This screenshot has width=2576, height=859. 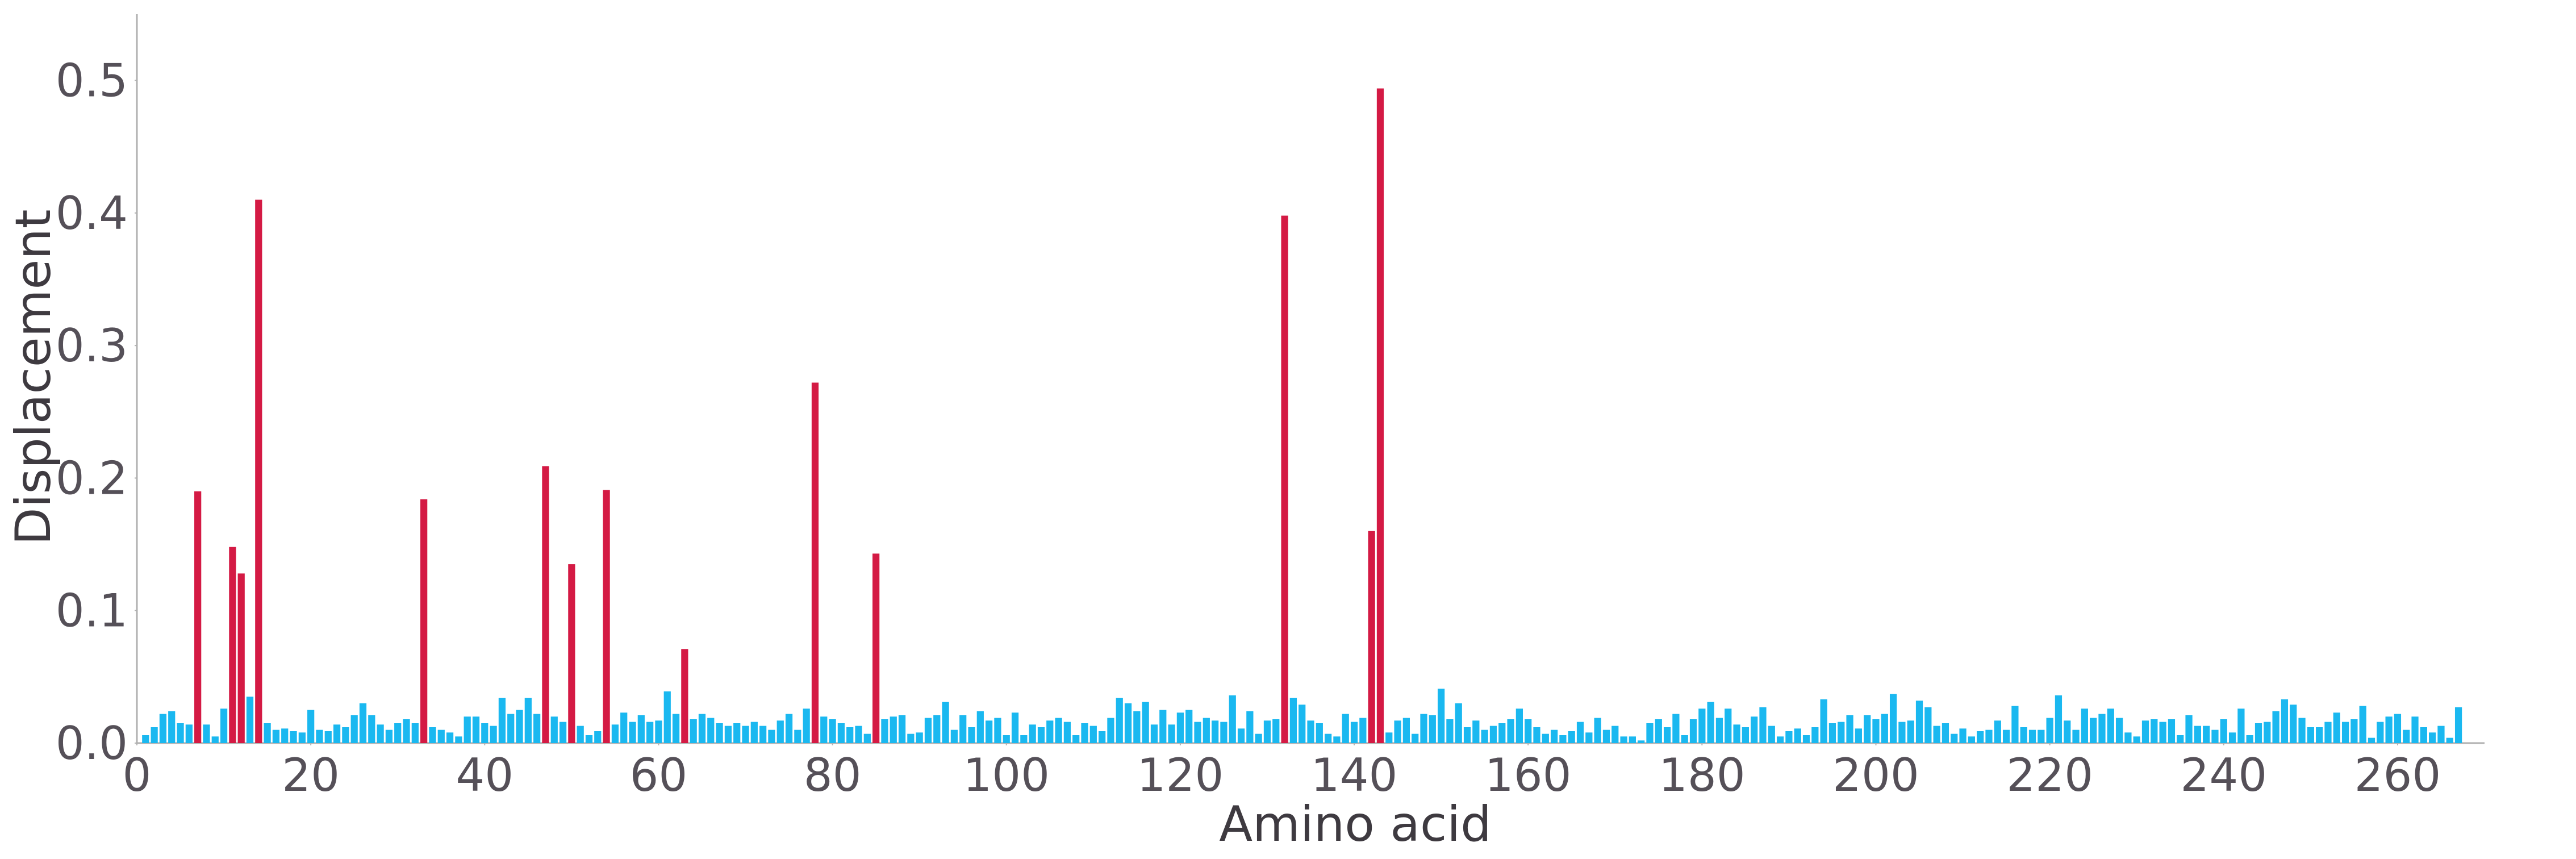 I want to click on x-axis-label: Amino acid, so click(x=1355, y=825).